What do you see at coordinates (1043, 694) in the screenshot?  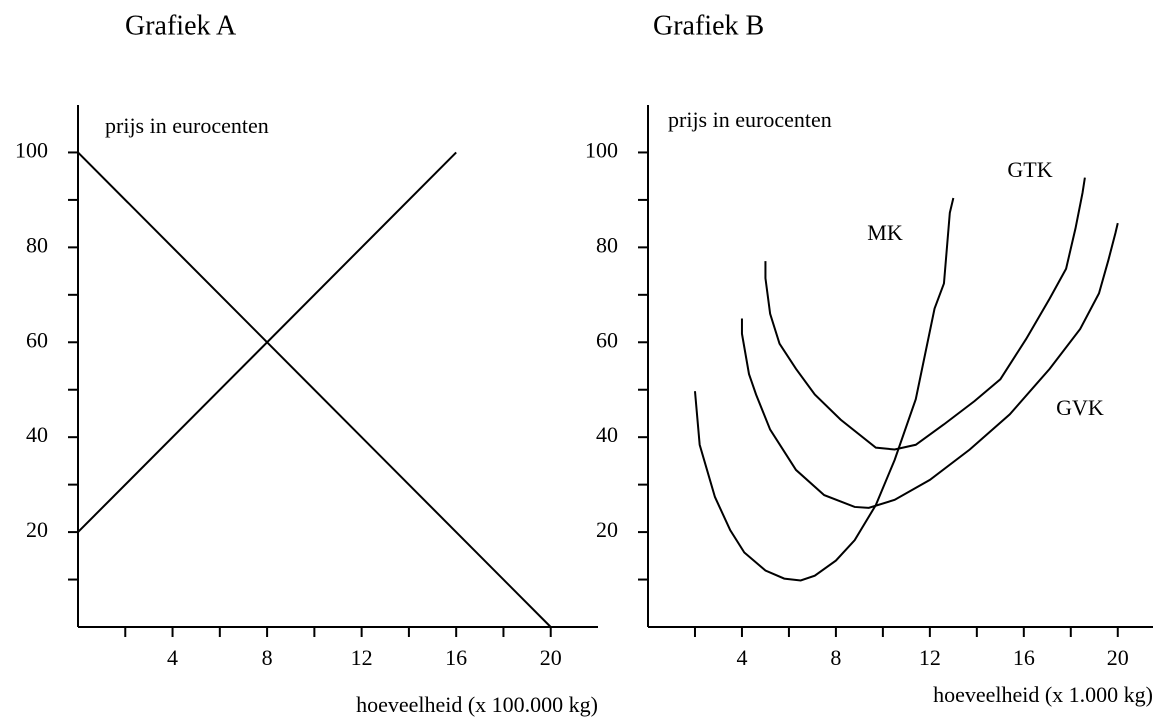 I see `x-axis-label: hoeveelheid (x 1.000 kg)` at bounding box center [1043, 694].